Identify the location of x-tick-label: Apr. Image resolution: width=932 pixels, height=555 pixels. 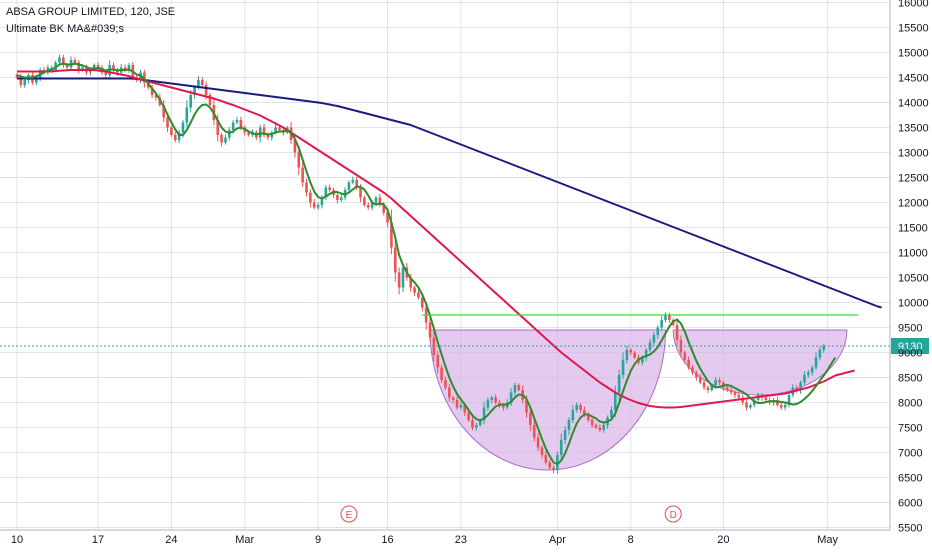
(557, 540).